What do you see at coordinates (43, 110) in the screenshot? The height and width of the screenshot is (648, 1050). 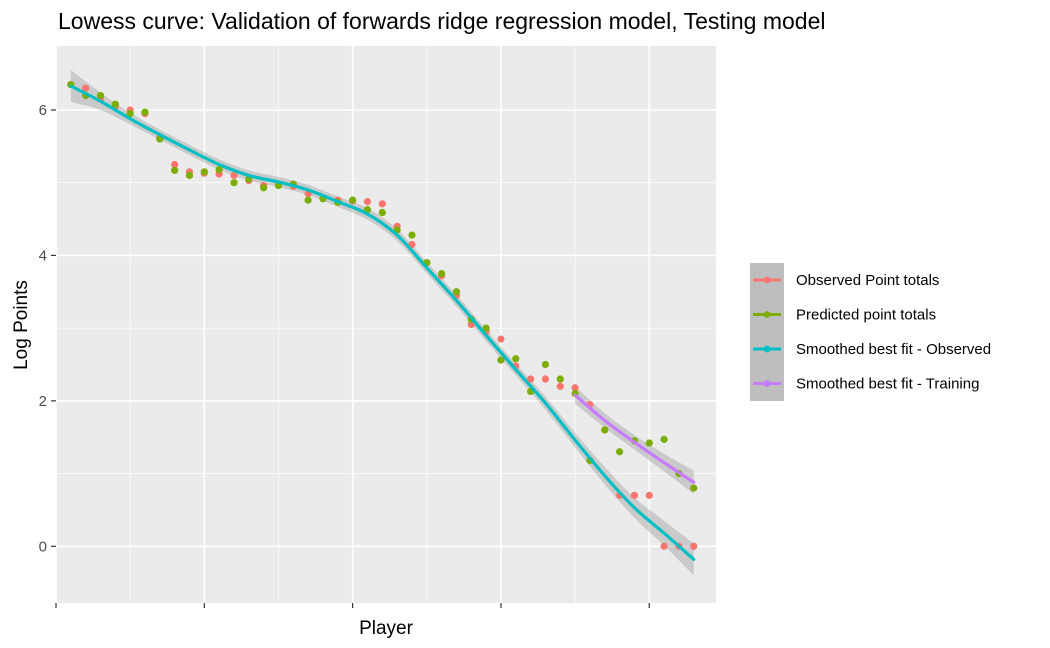 I see `y-tick-label: 6` at bounding box center [43, 110].